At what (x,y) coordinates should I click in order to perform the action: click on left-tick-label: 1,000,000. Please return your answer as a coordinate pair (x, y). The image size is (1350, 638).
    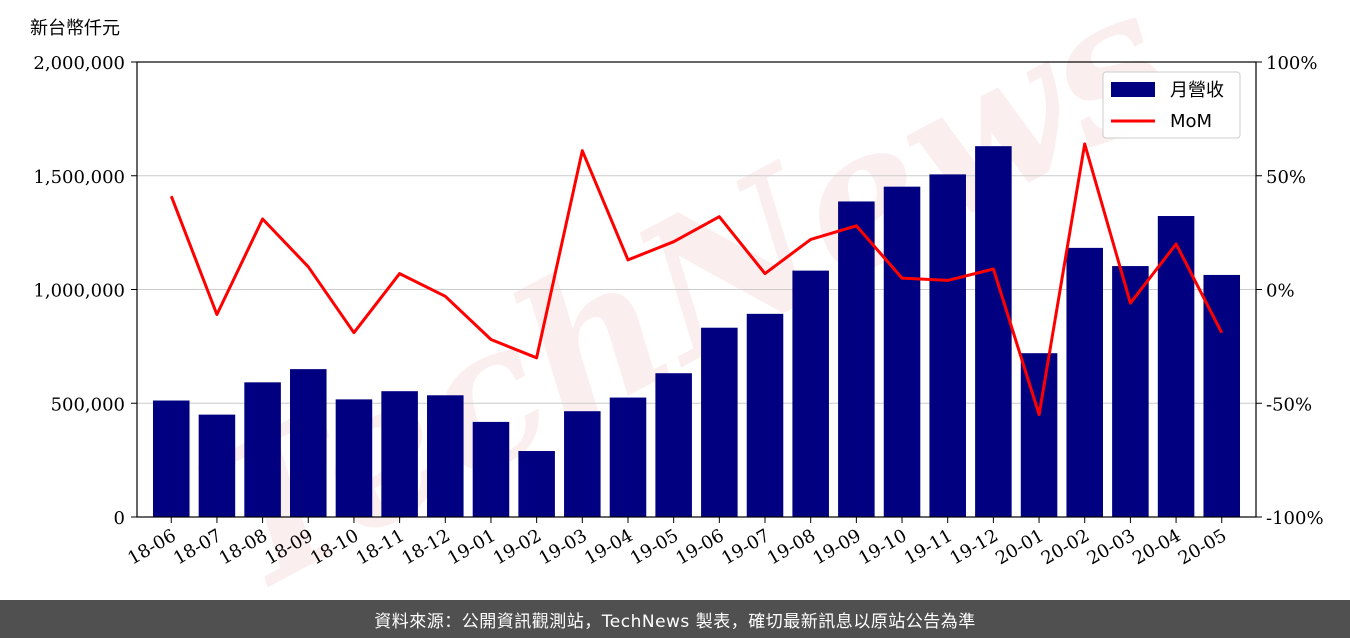
    Looking at the image, I should click on (79, 291).